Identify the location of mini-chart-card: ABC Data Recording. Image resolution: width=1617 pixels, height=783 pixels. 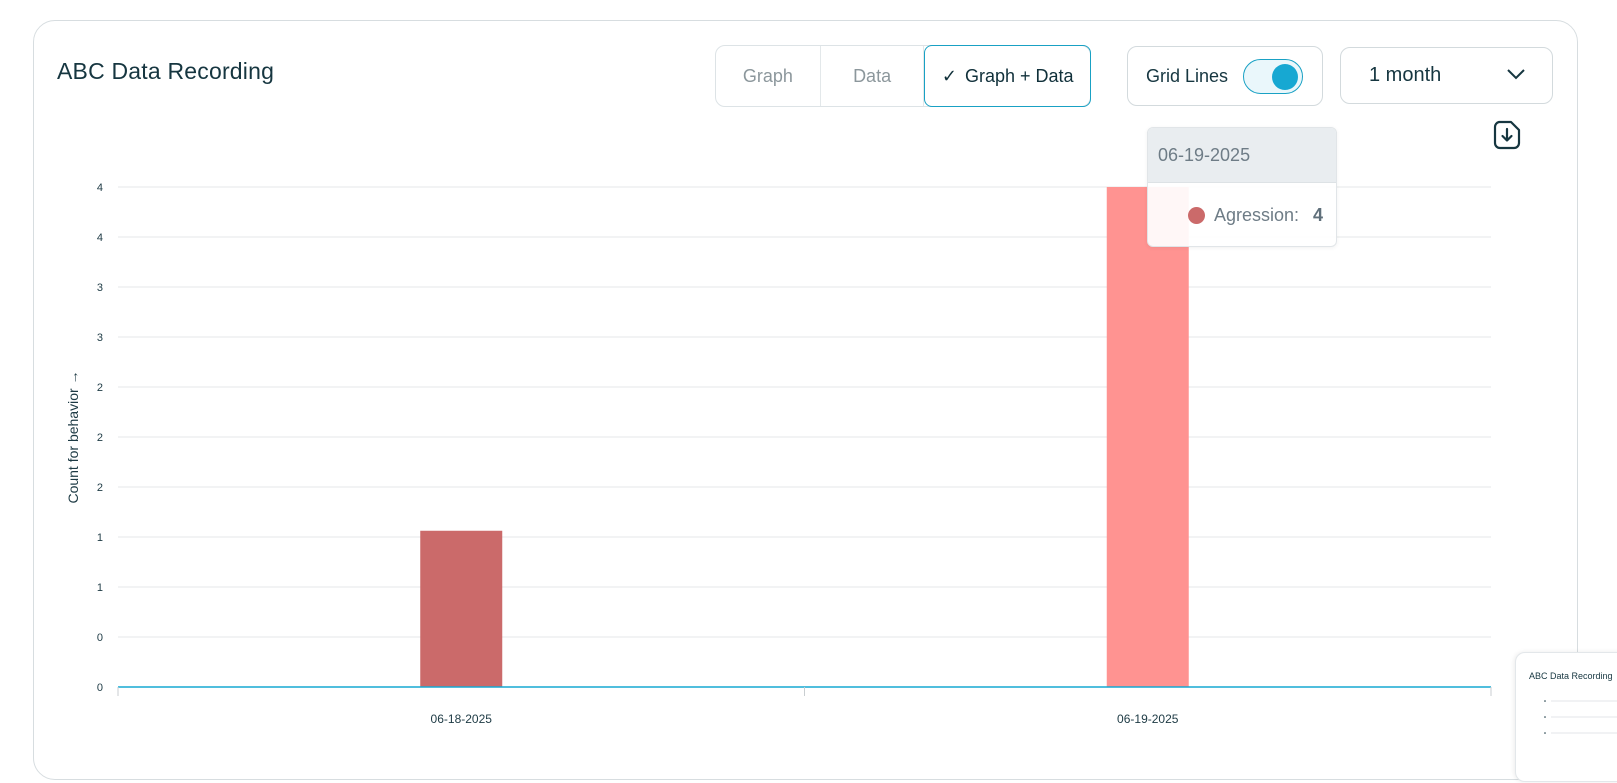
(1566, 717).